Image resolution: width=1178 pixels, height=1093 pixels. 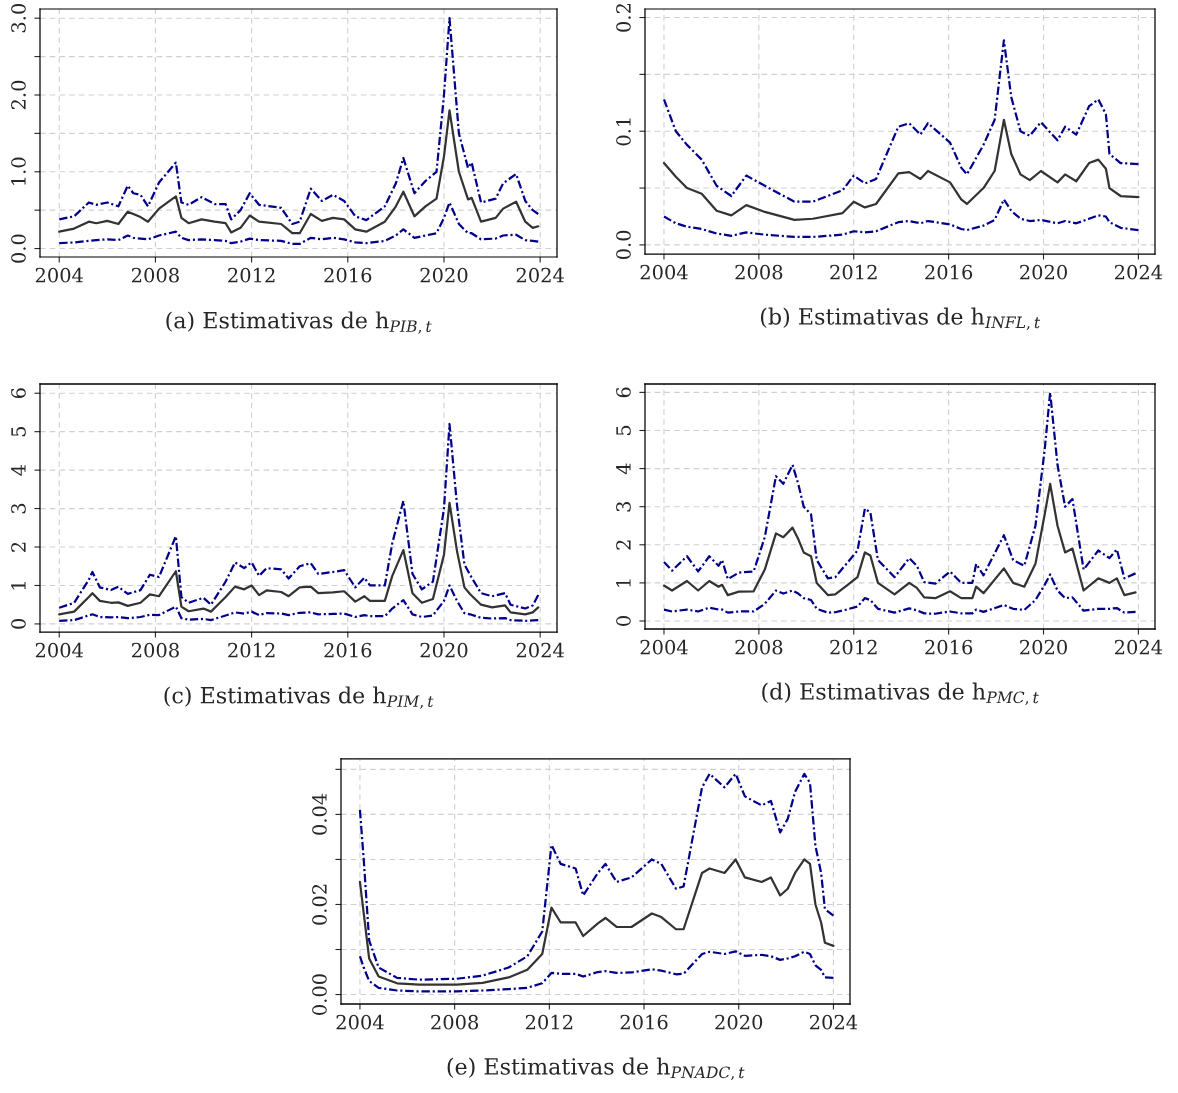 I want to click on y-tick-label: 0.04, so click(x=319, y=814).